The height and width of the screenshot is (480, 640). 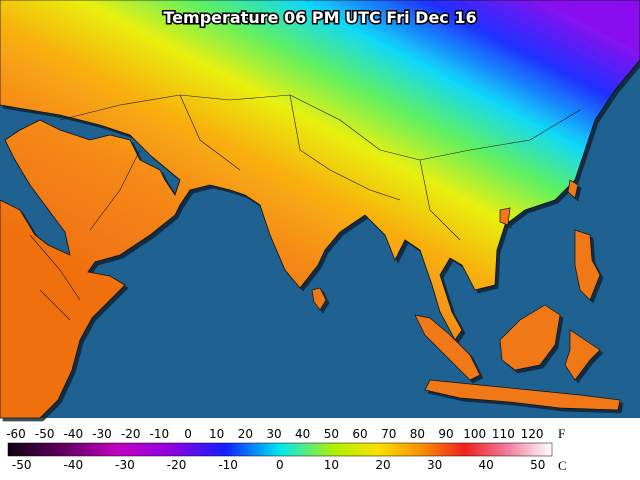 What do you see at coordinates (445, 434) in the screenshot?
I see `fahrenheit-label: 90` at bounding box center [445, 434].